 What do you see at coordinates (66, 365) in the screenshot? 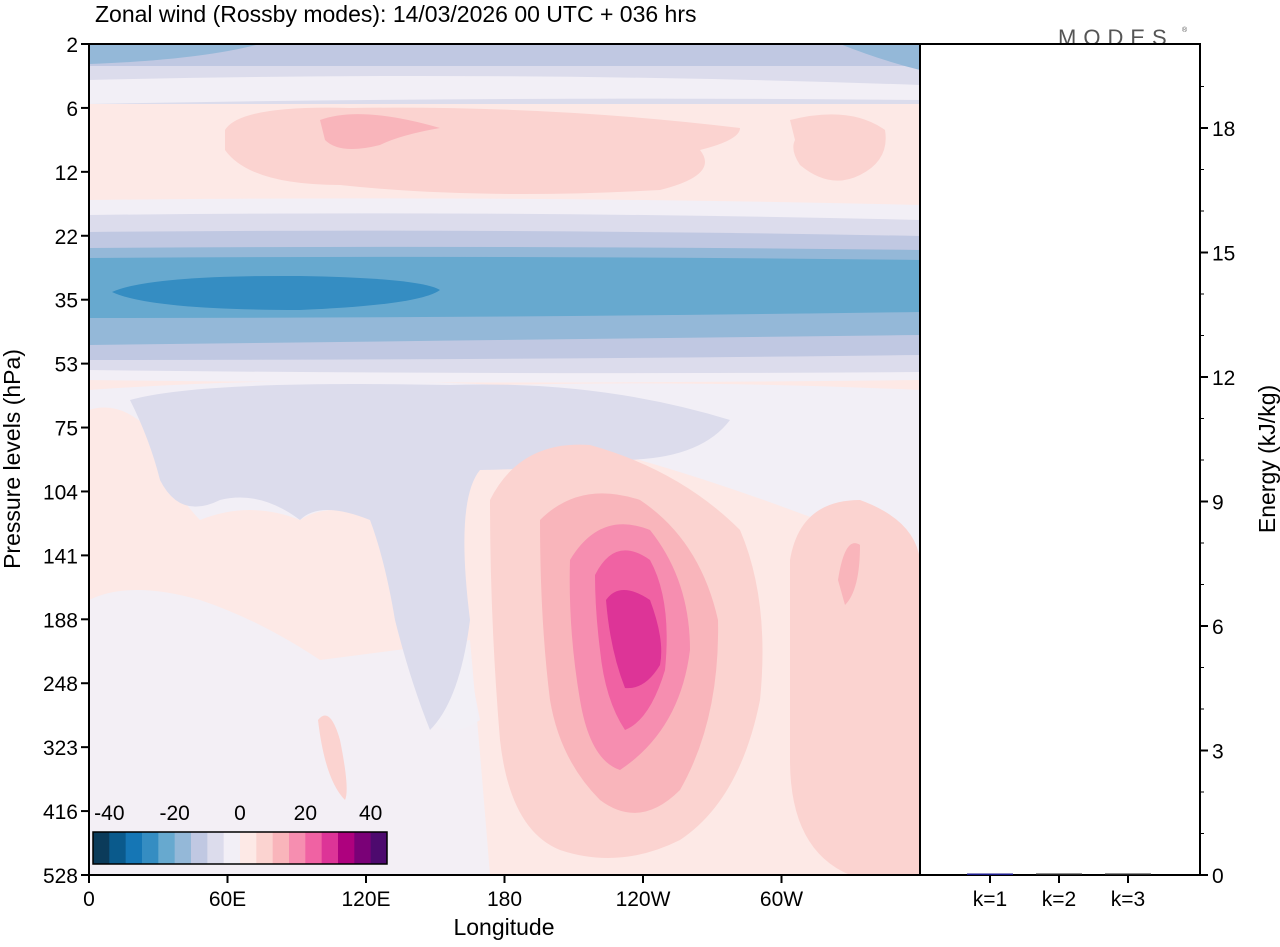
I see `y-tick-label: 53` at bounding box center [66, 365].